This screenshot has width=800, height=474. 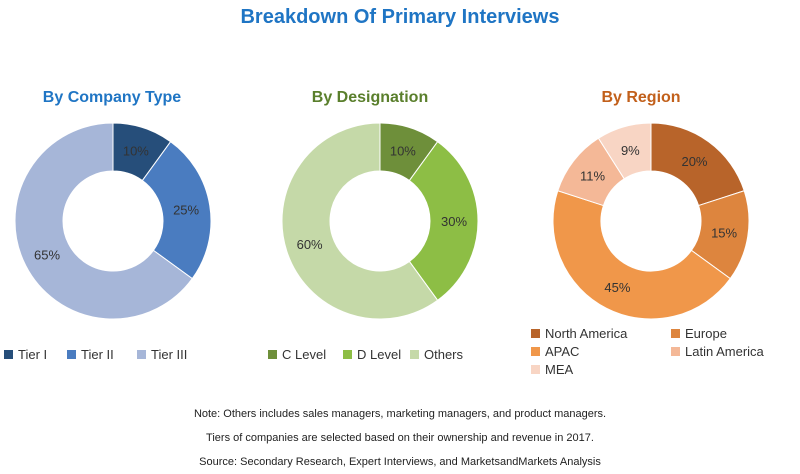 What do you see at coordinates (169, 354) in the screenshot?
I see `legend-label: Tier III` at bounding box center [169, 354].